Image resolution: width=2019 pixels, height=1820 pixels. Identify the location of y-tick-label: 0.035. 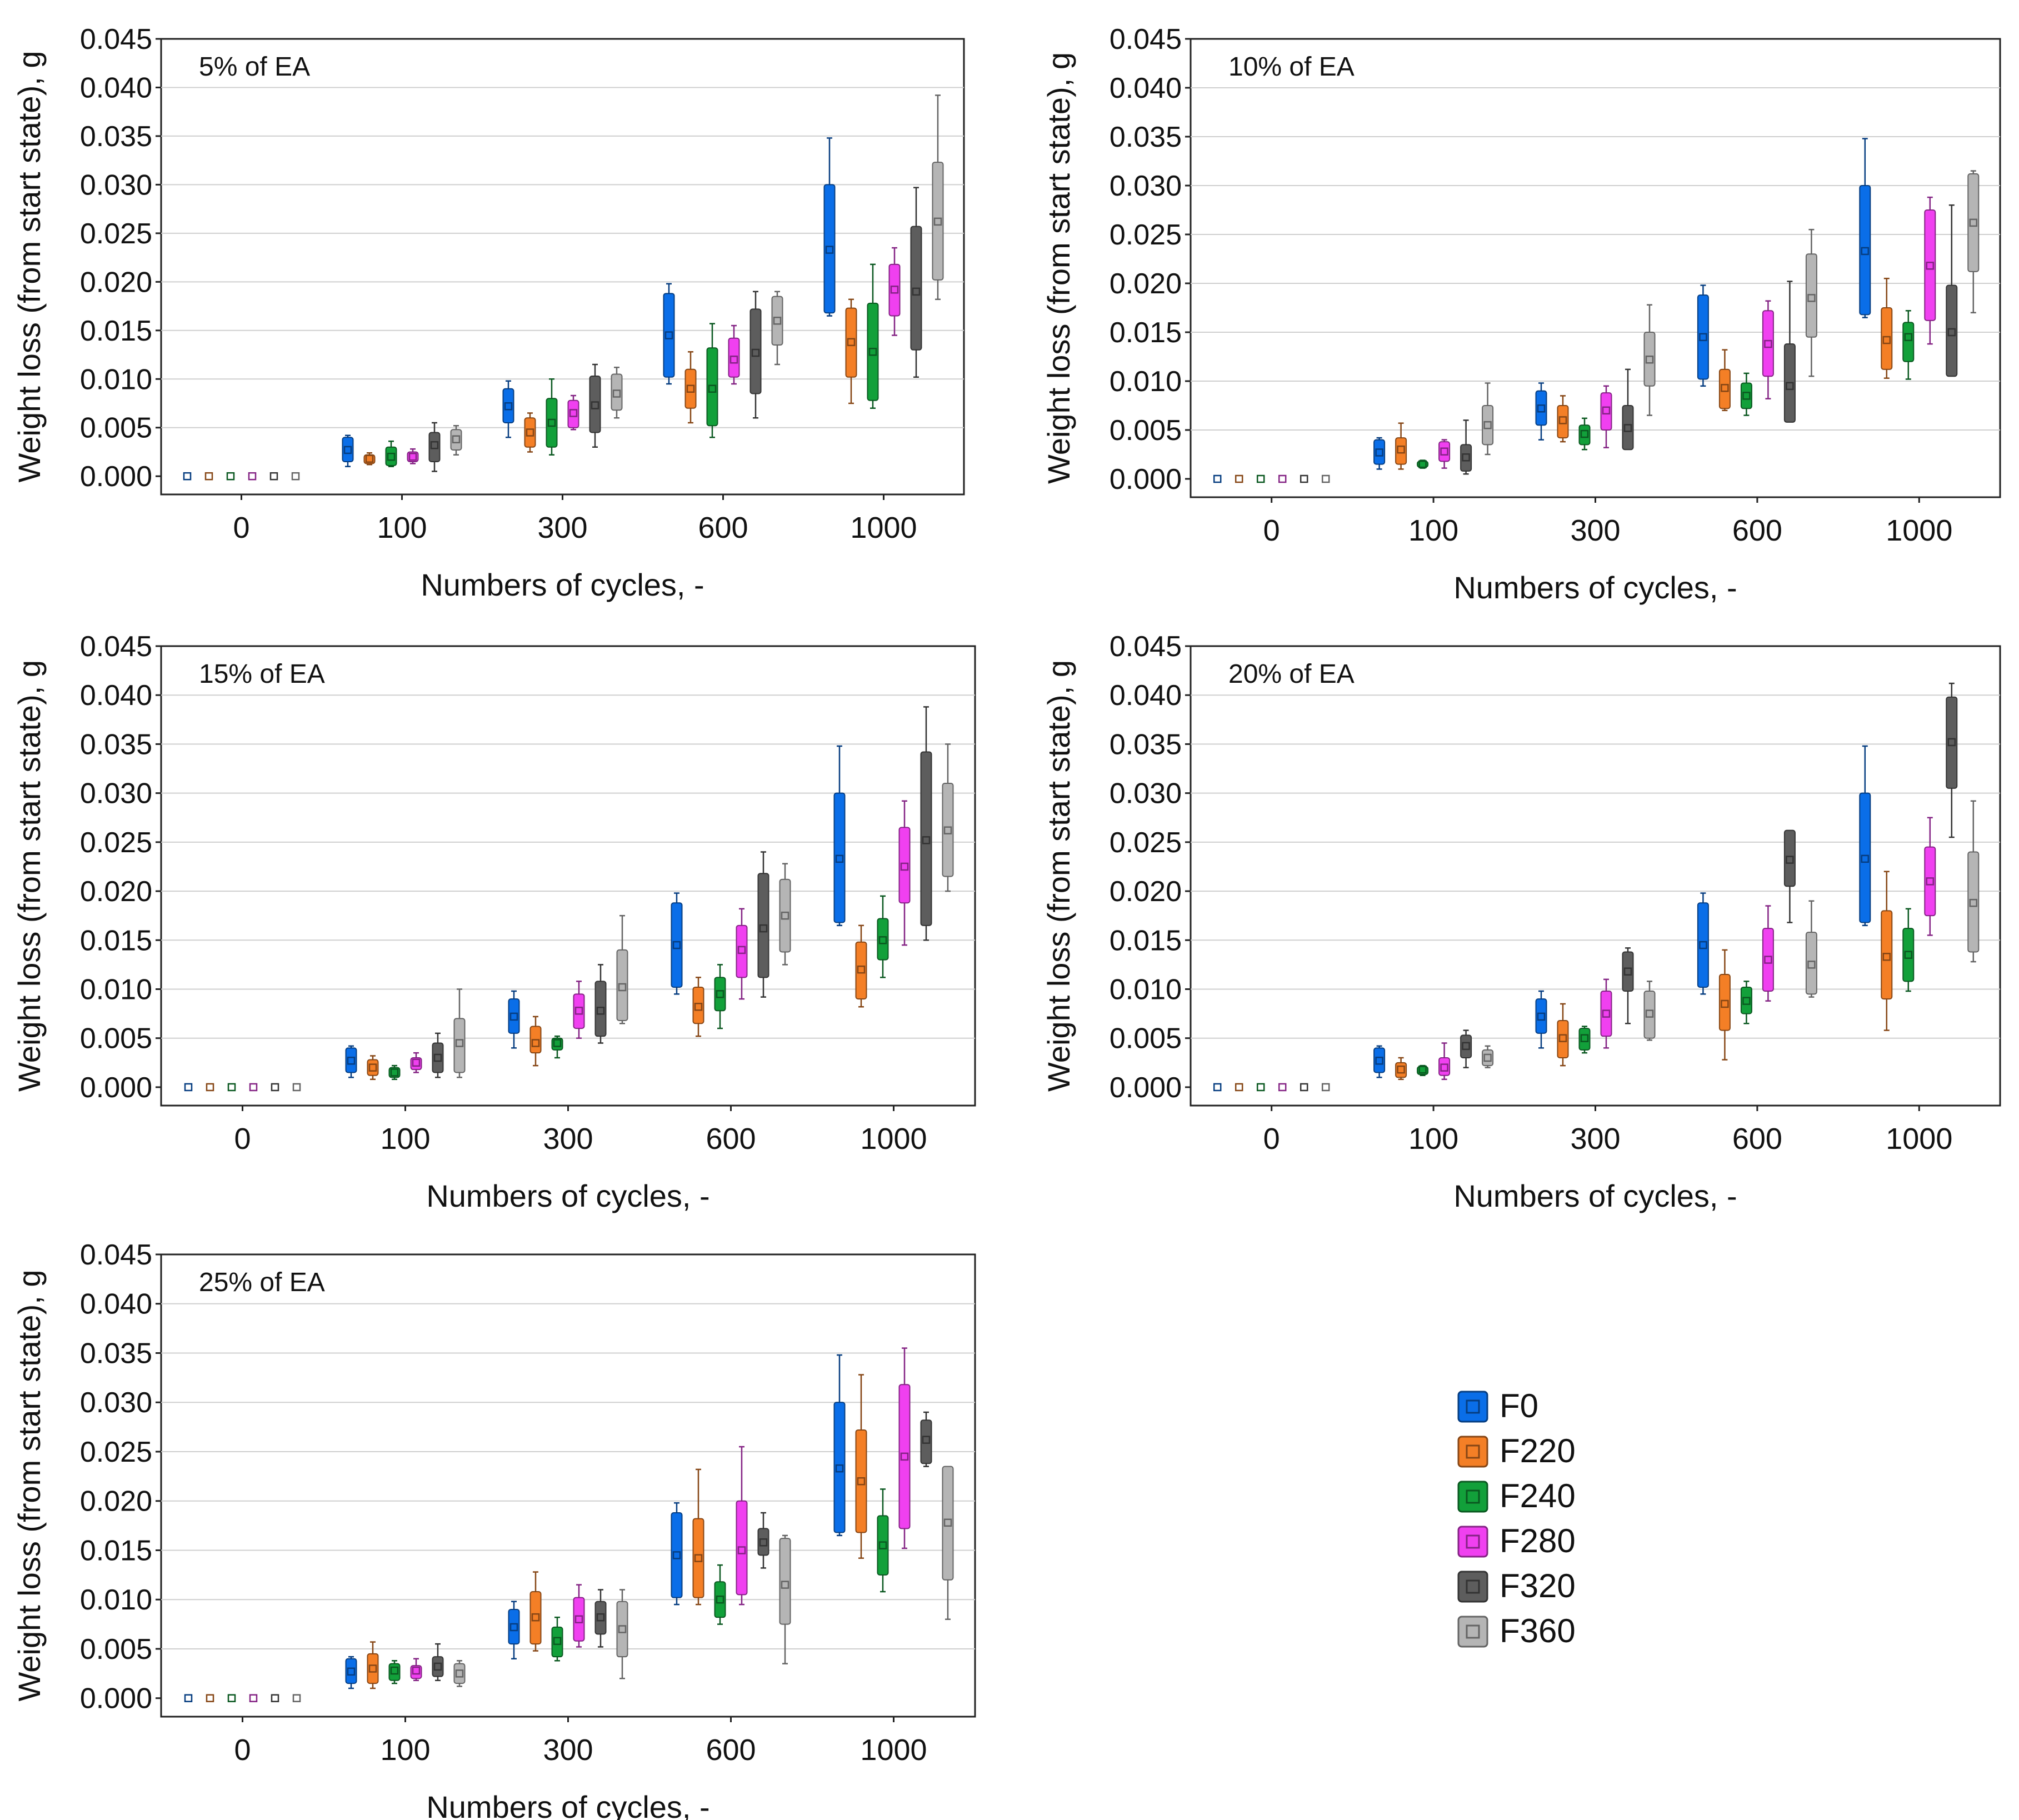
(1146, 745).